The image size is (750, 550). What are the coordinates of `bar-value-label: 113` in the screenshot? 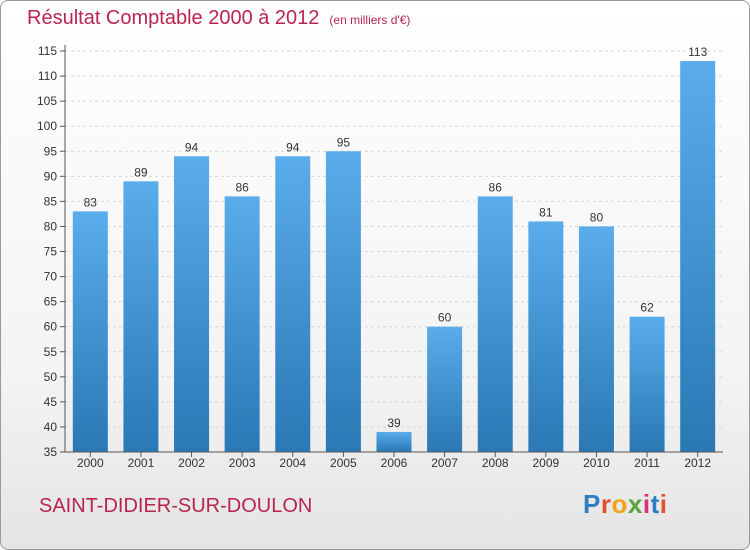 It's located at (697, 52).